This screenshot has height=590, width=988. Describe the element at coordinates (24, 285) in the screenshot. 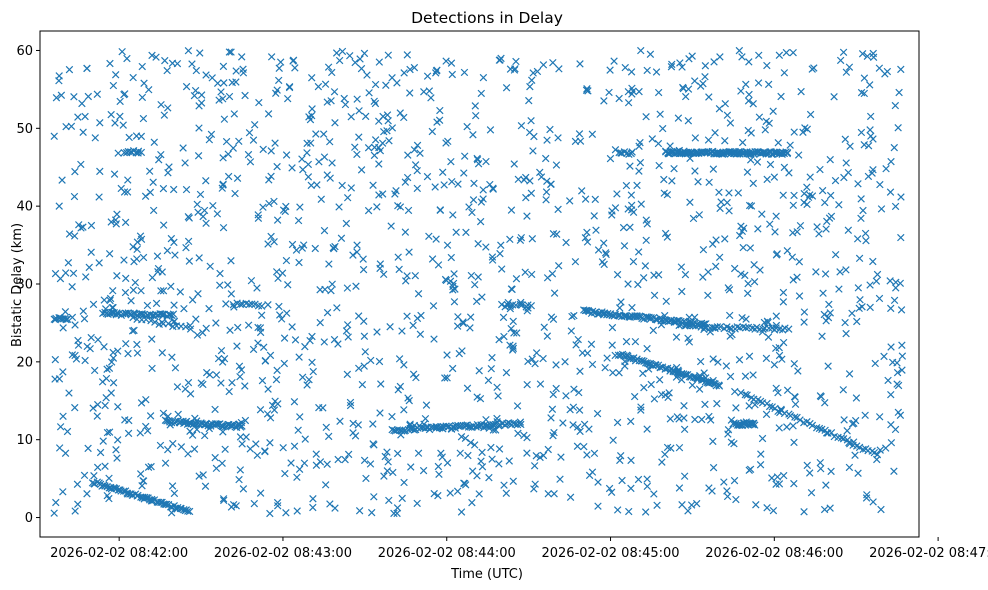

I see `y-tick-label: 30` at that location.